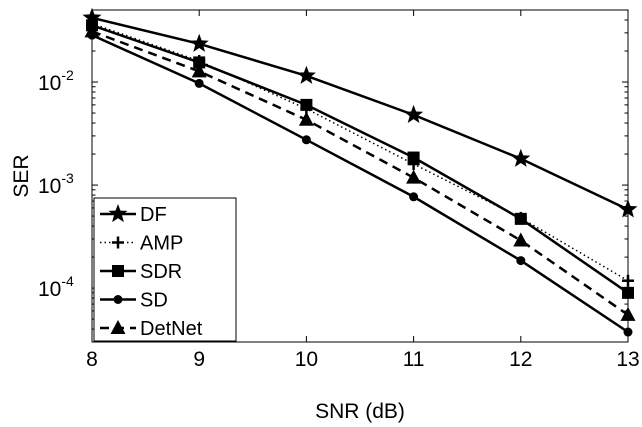 This screenshot has width=642, height=427. Describe the element at coordinates (520, 359) in the screenshot. I see `x-tick-label: 12` at that location.